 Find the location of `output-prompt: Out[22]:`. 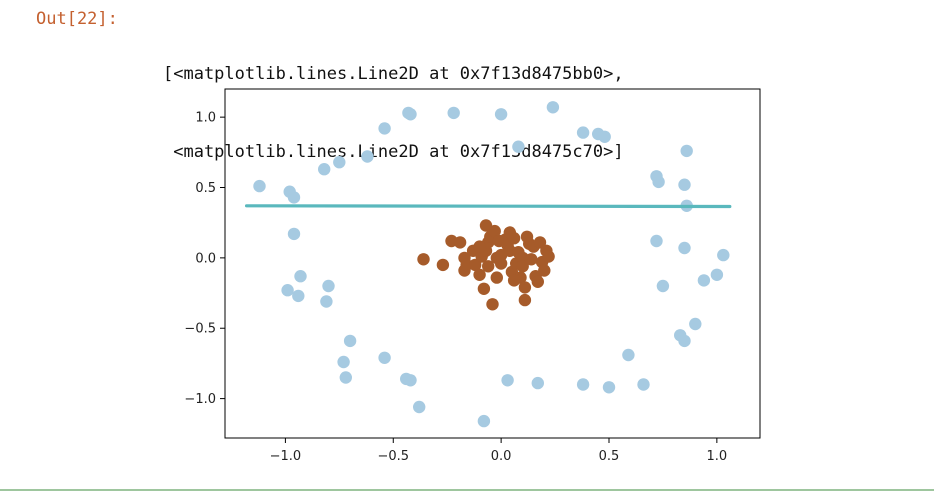

output-prompt: Out[22]: is located at coordinates (77, 19).